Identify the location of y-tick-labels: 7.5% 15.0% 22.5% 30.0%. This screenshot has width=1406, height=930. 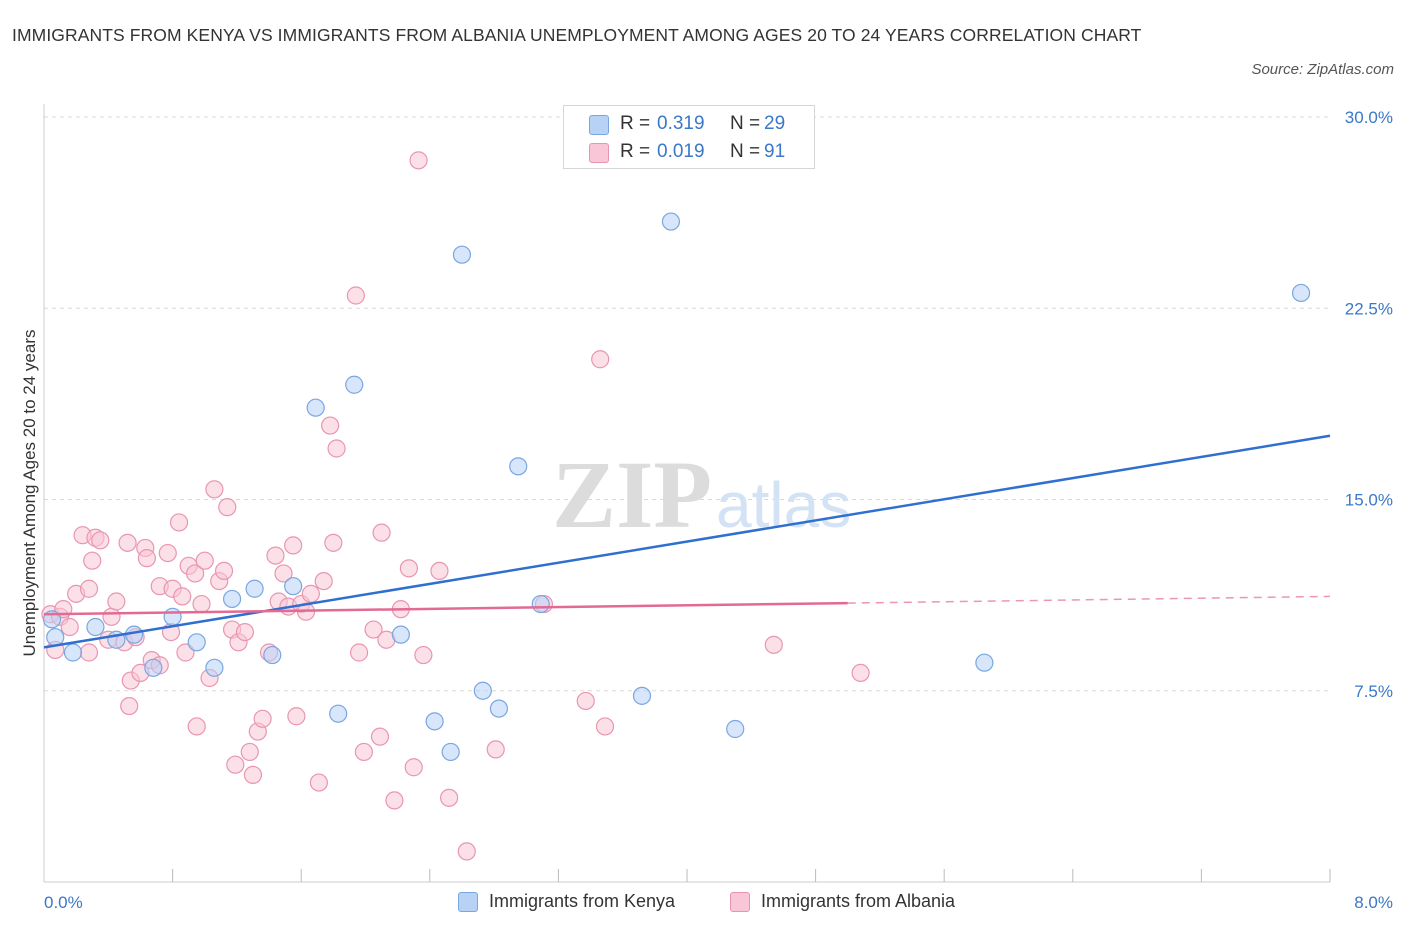
(1369, 404).